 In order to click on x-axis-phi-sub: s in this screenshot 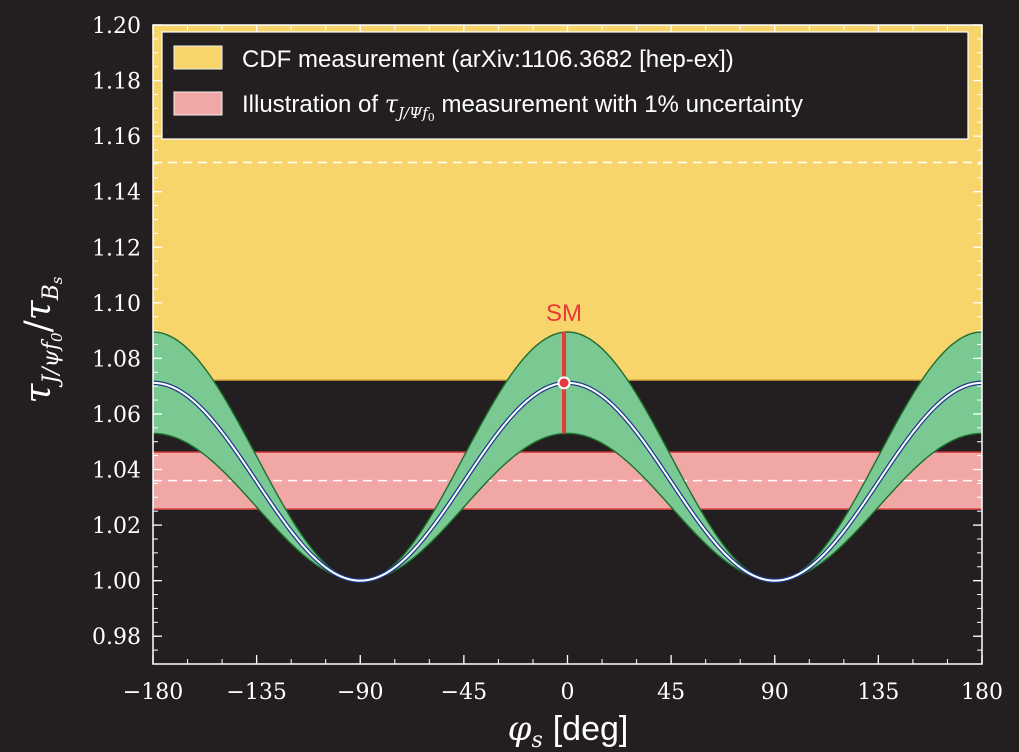, I will do `click(536, 740)`.